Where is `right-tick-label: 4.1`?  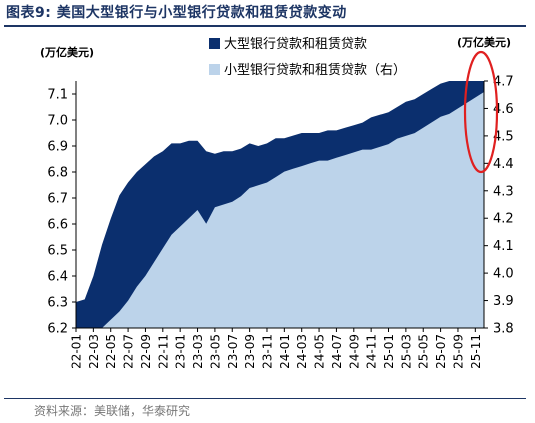 right-tick-label: 4.1 is located at coordinates (503, 246).